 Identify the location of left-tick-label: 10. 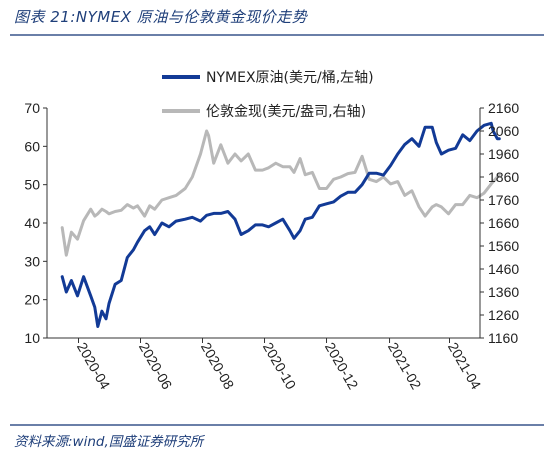
(32, 338).